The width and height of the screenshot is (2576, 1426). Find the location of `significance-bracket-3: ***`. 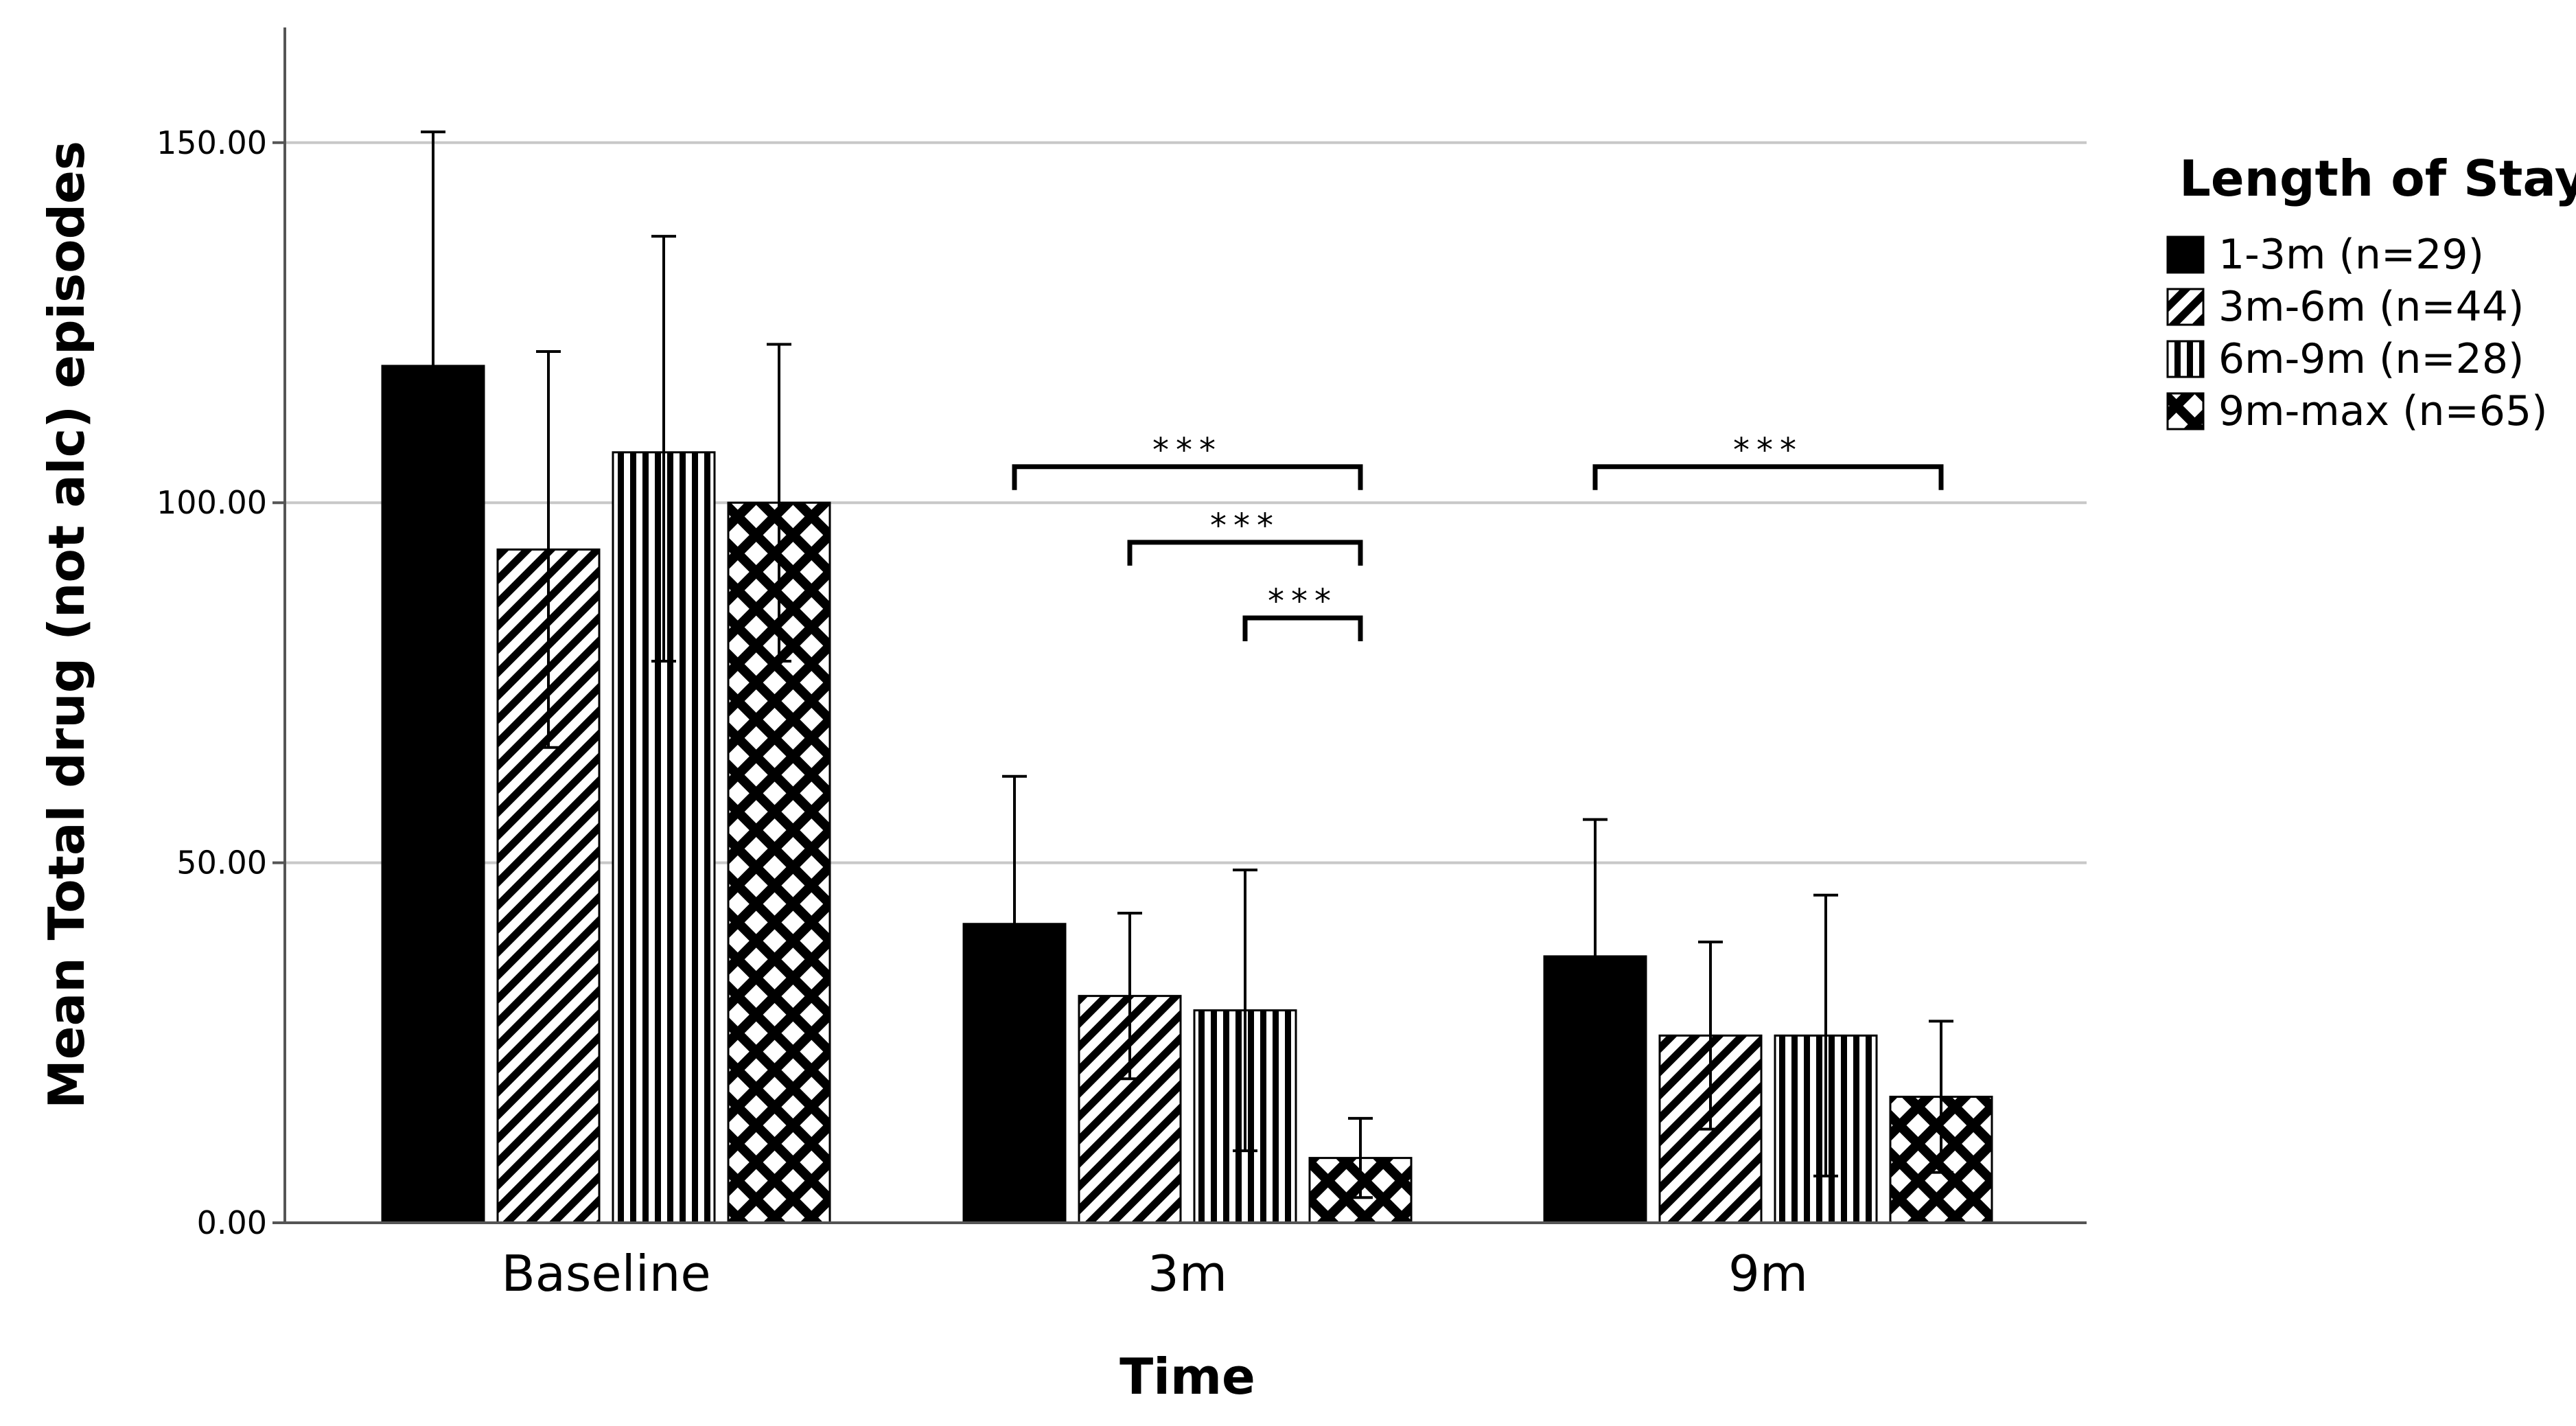

significance-bracket-3: *** is located at coordinates (1302, 612).